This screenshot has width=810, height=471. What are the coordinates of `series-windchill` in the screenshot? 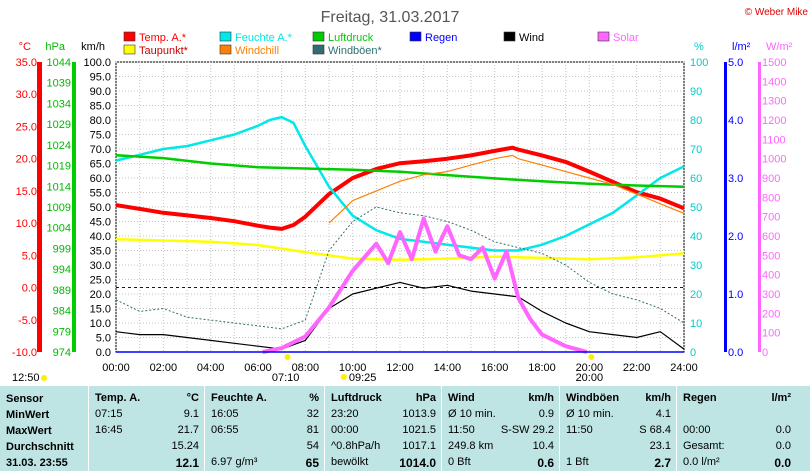 It's located at (506, 189).